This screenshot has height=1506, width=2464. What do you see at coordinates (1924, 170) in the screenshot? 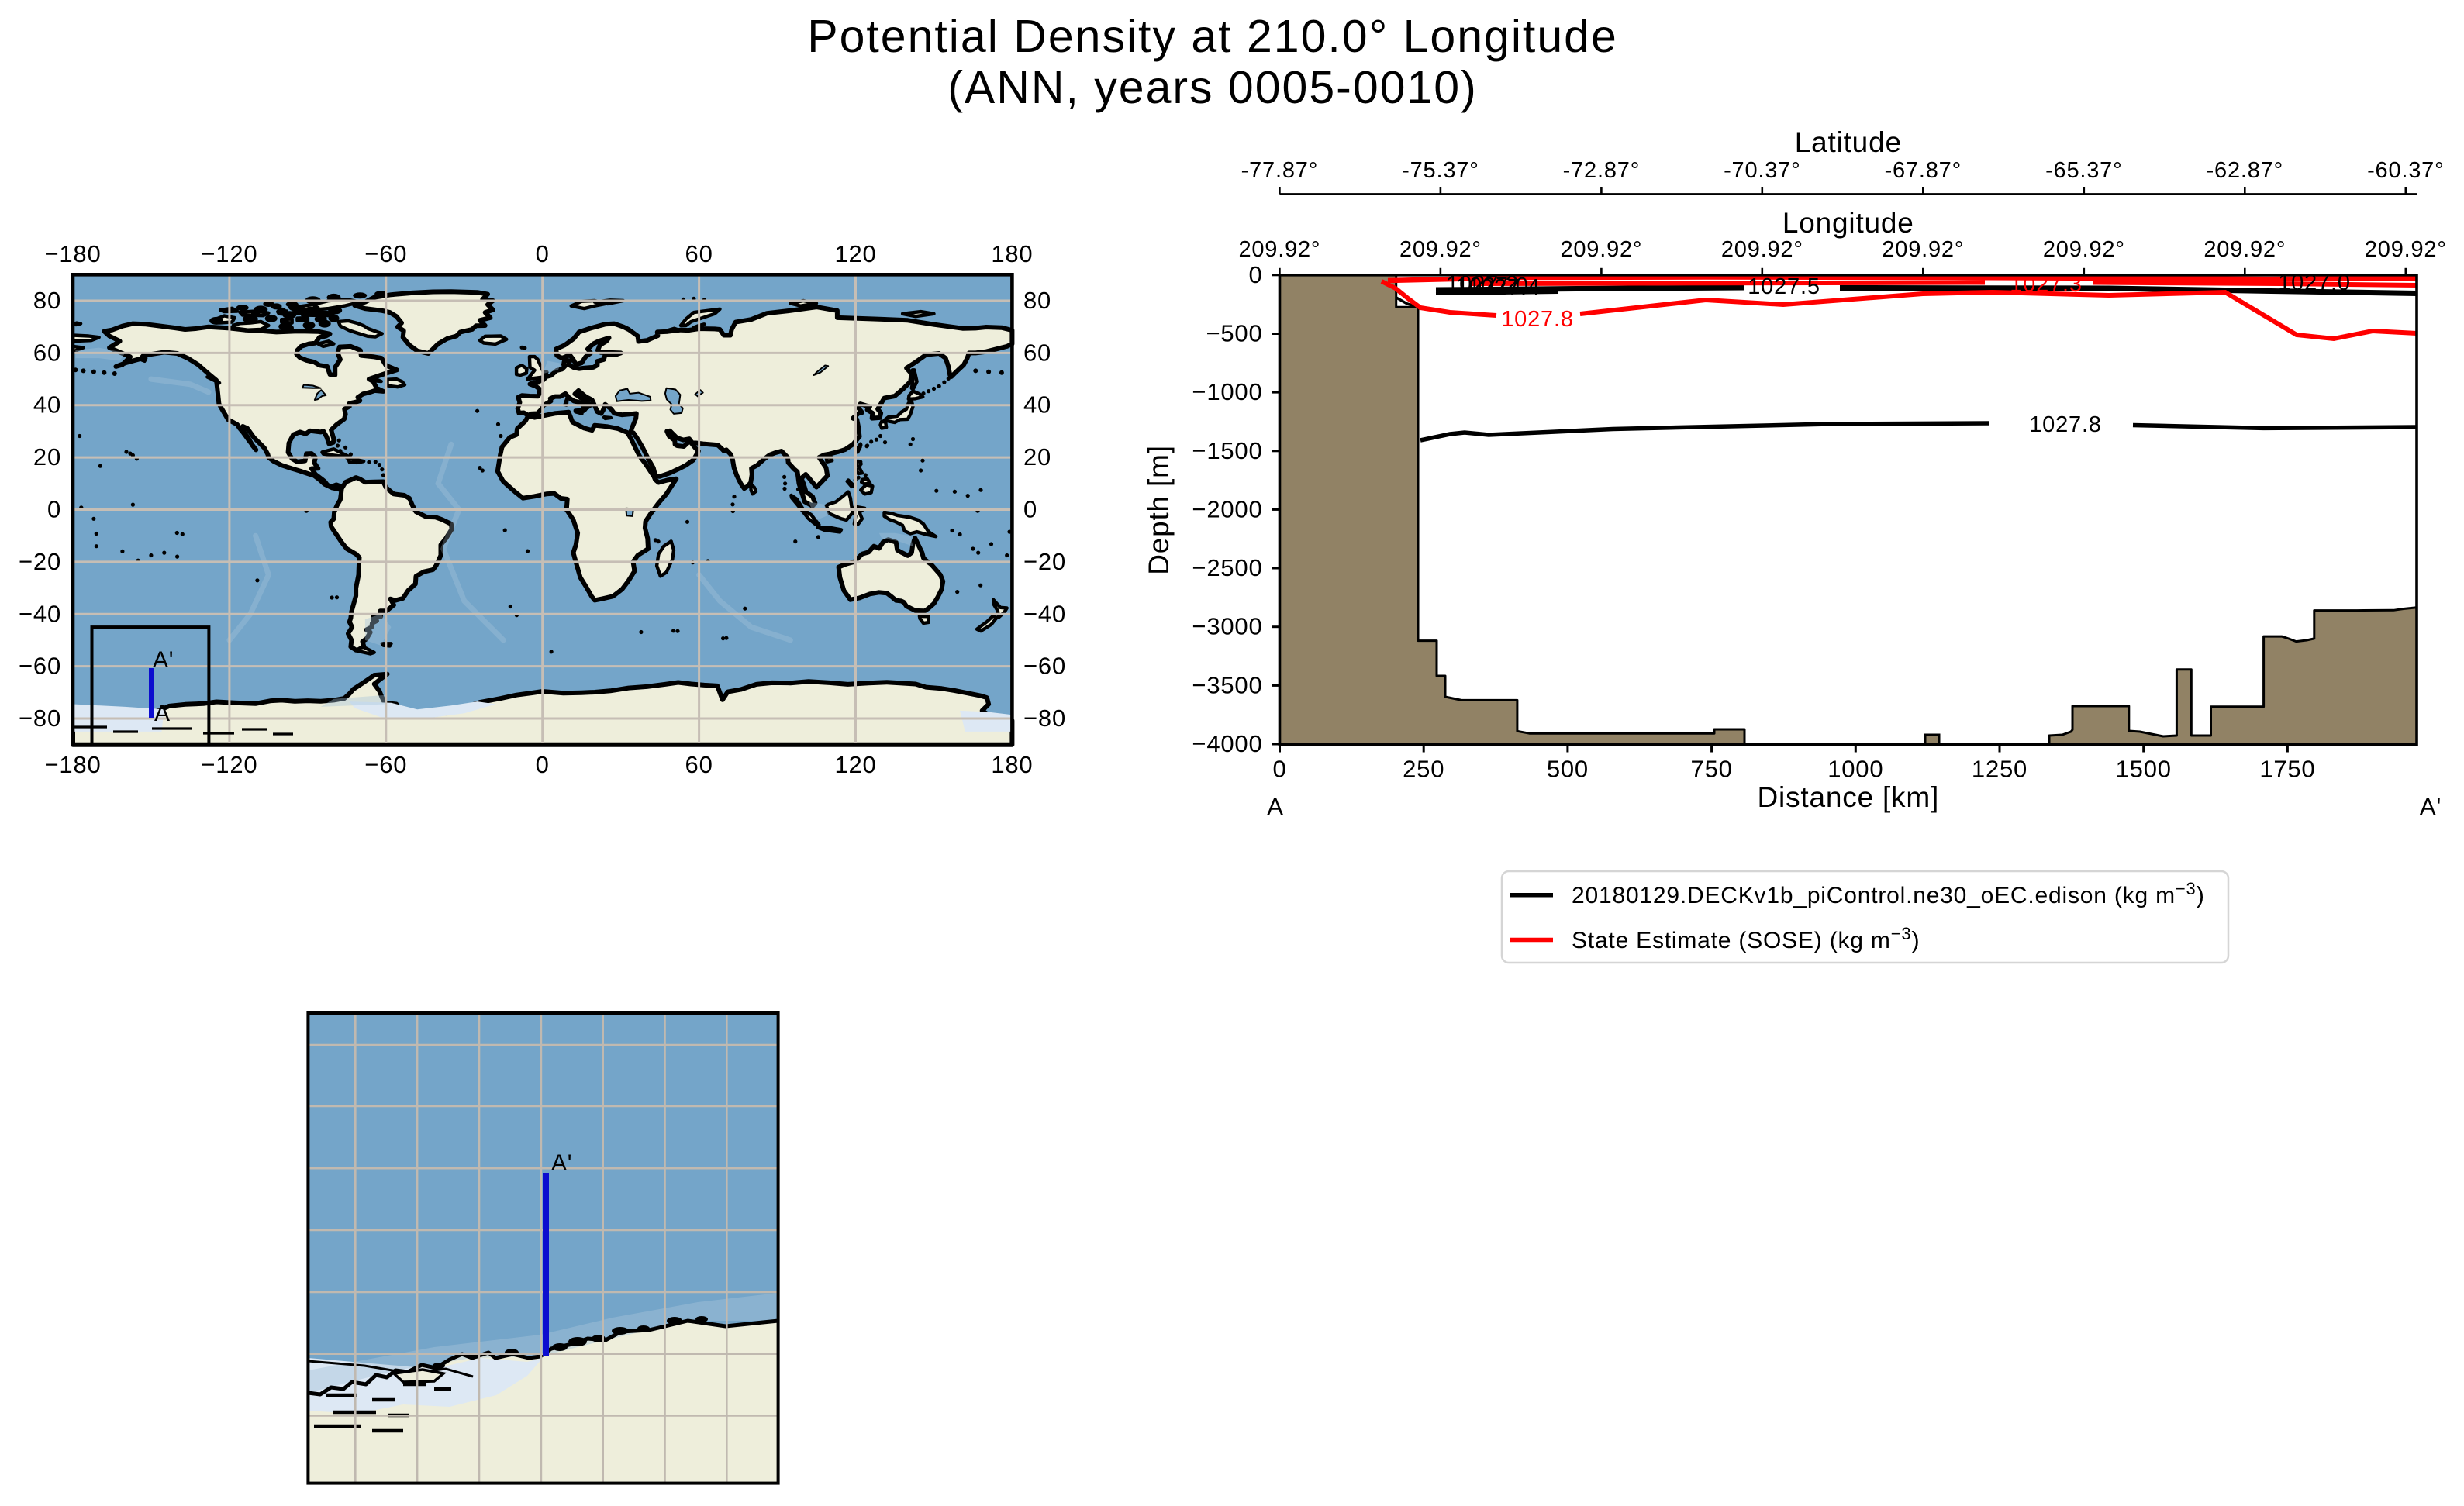
I see `svg-text: -67.87°` at bounding box center [1924, 170].